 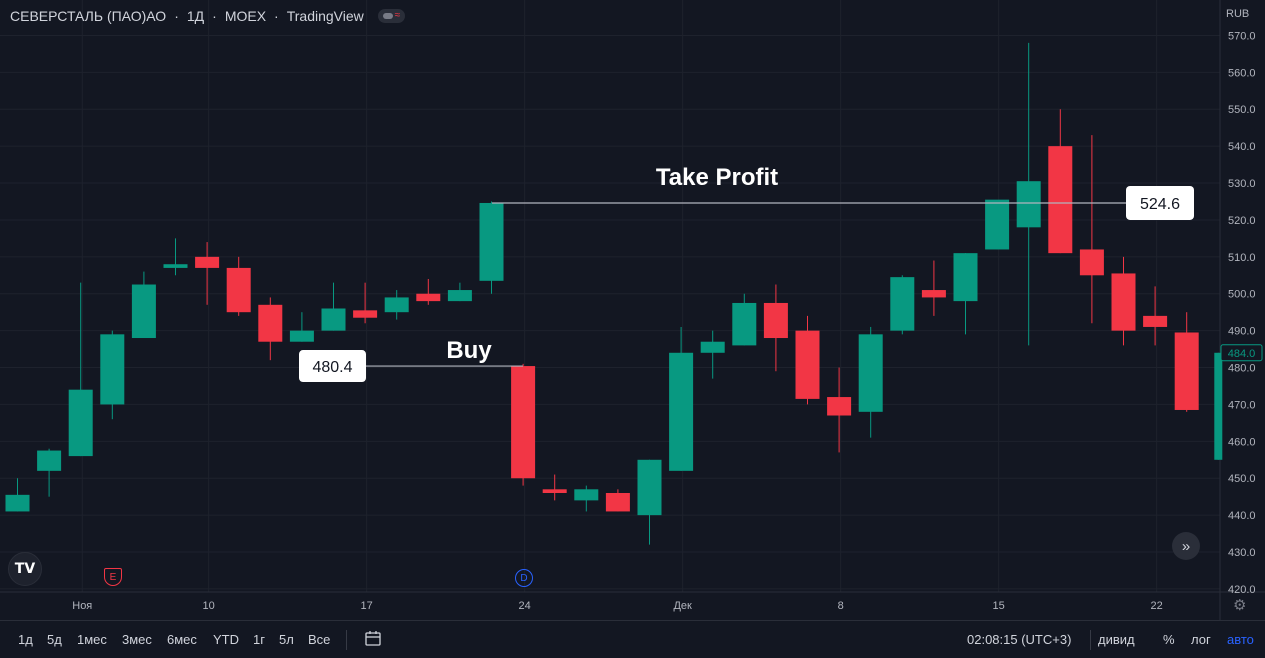 I want to click on status-dot-icon, so click(x=387, y=16).